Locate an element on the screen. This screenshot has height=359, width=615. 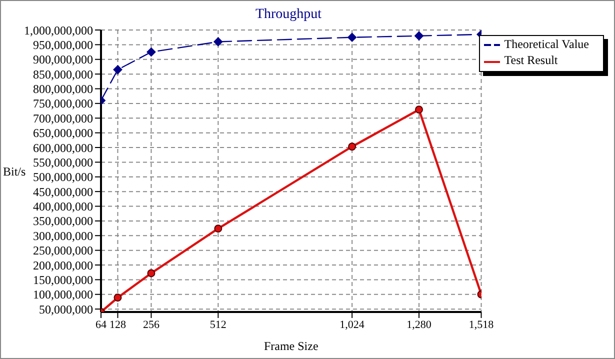
y-tick-label: 100,000,000 is located at coordinates (63, 295).